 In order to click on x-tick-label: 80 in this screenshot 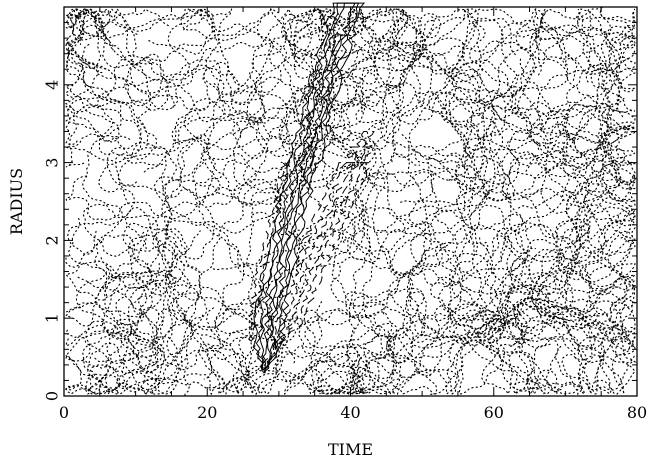, I will do `click(637, 412)`.